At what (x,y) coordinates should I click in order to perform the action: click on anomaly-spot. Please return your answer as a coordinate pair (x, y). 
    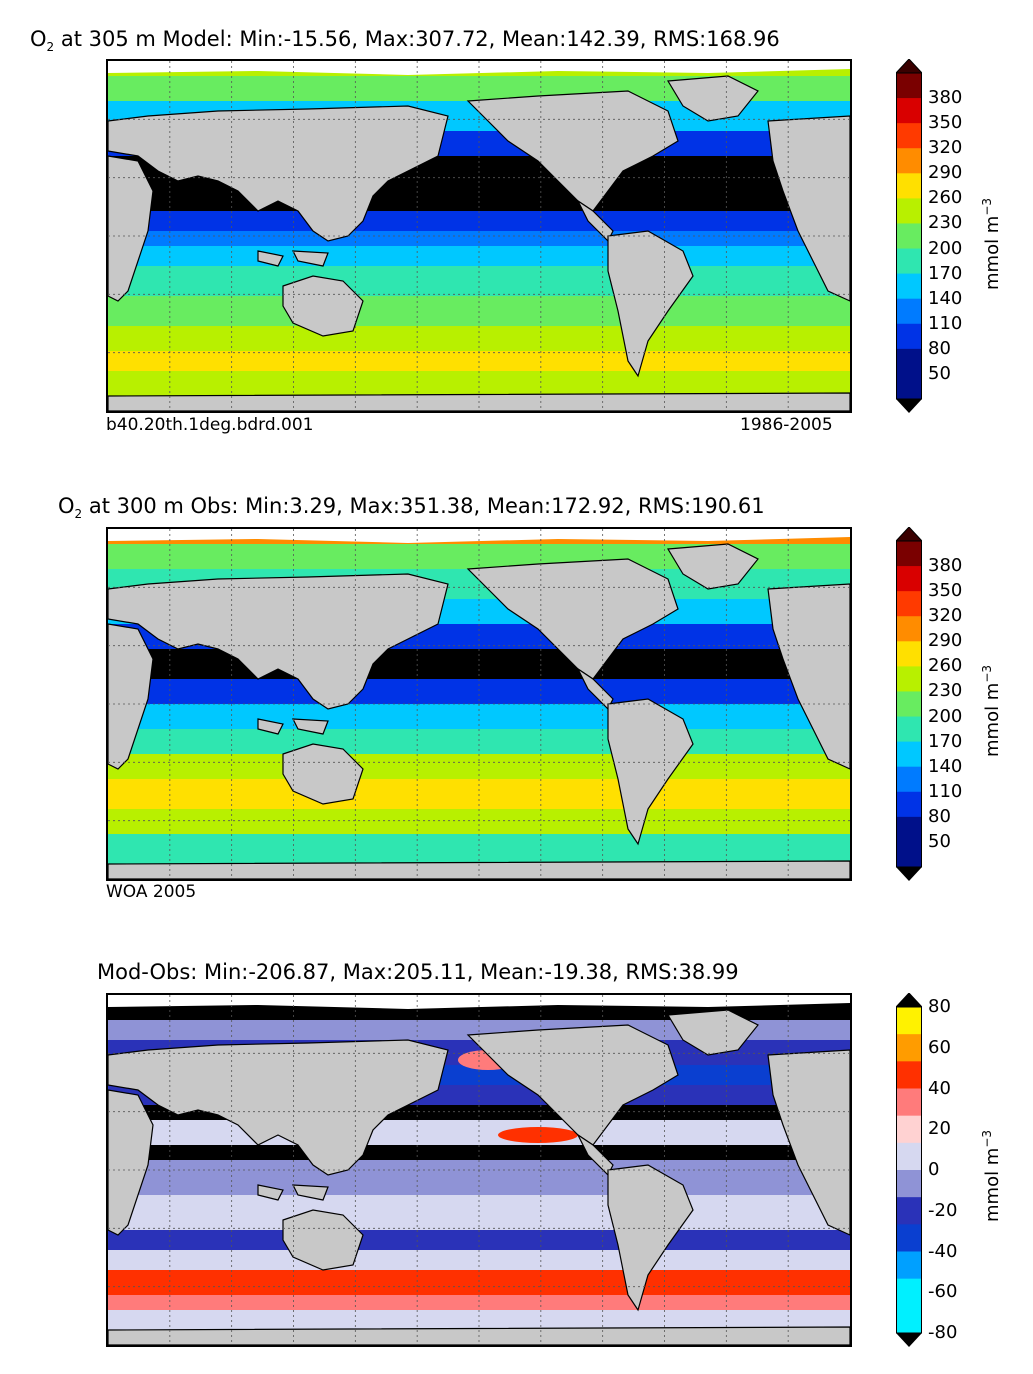
    Looking at the image, I should click on (538, 1135).